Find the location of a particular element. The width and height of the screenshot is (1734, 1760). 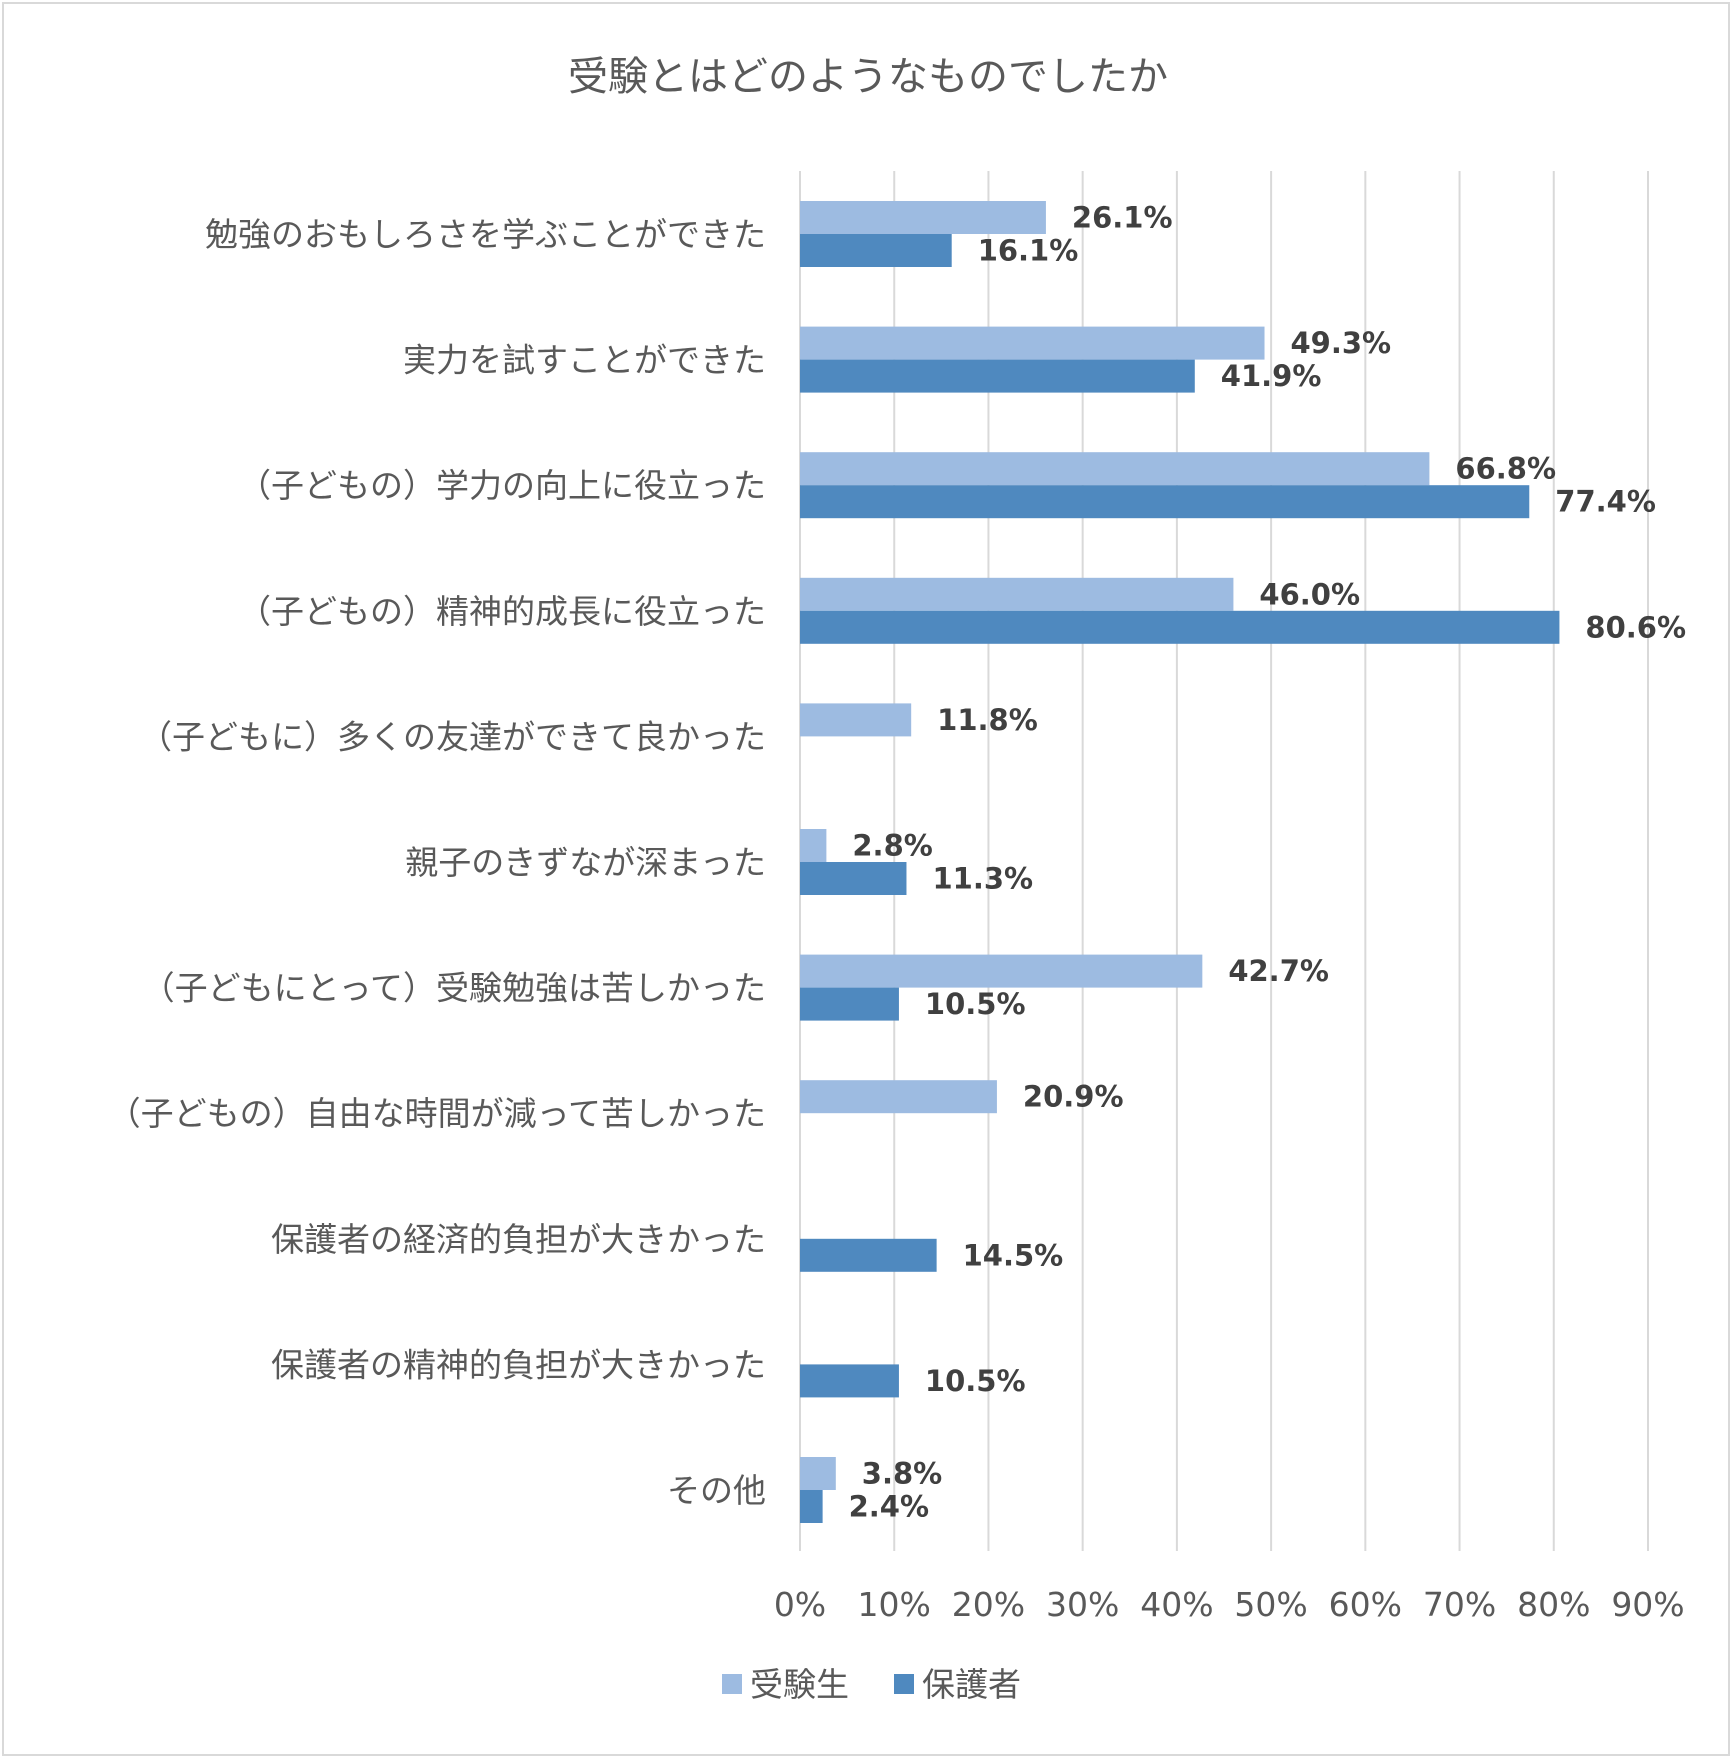

data-label: 66.8% is located at coordinates (1505, 469).